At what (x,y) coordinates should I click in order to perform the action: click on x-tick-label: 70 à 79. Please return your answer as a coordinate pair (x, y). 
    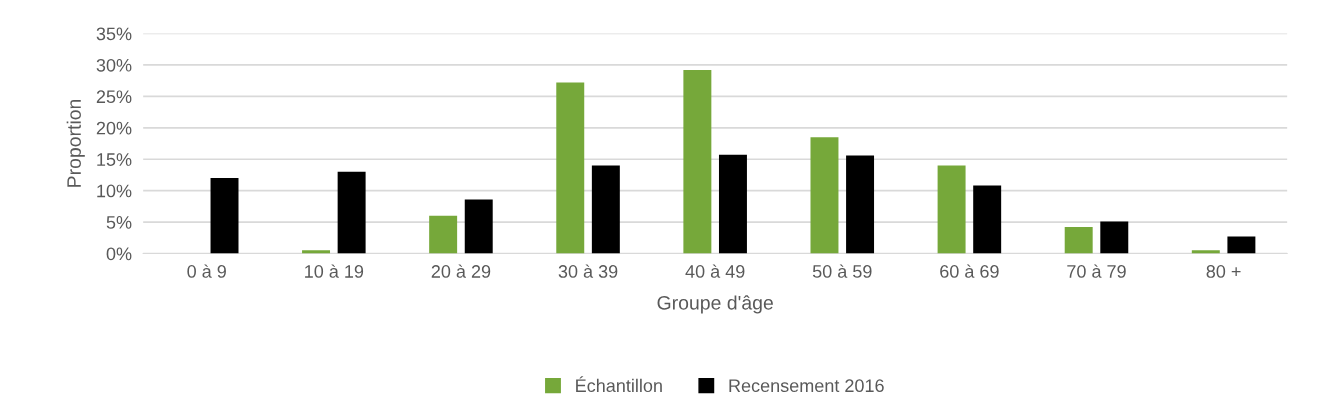
    Looking at the image, I should click on (1096, 271).